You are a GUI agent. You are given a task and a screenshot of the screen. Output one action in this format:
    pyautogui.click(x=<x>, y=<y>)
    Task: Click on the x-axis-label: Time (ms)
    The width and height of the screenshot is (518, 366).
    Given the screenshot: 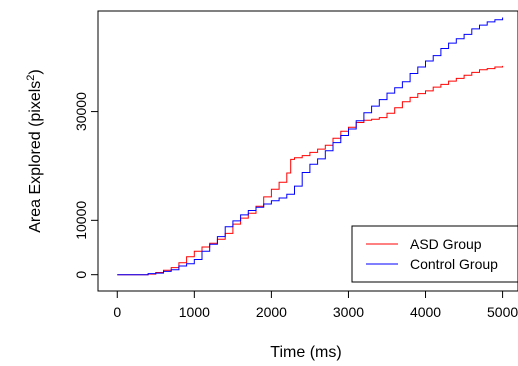 What is the action you would take?
    pyautogui.click(x=305, y=352)
    